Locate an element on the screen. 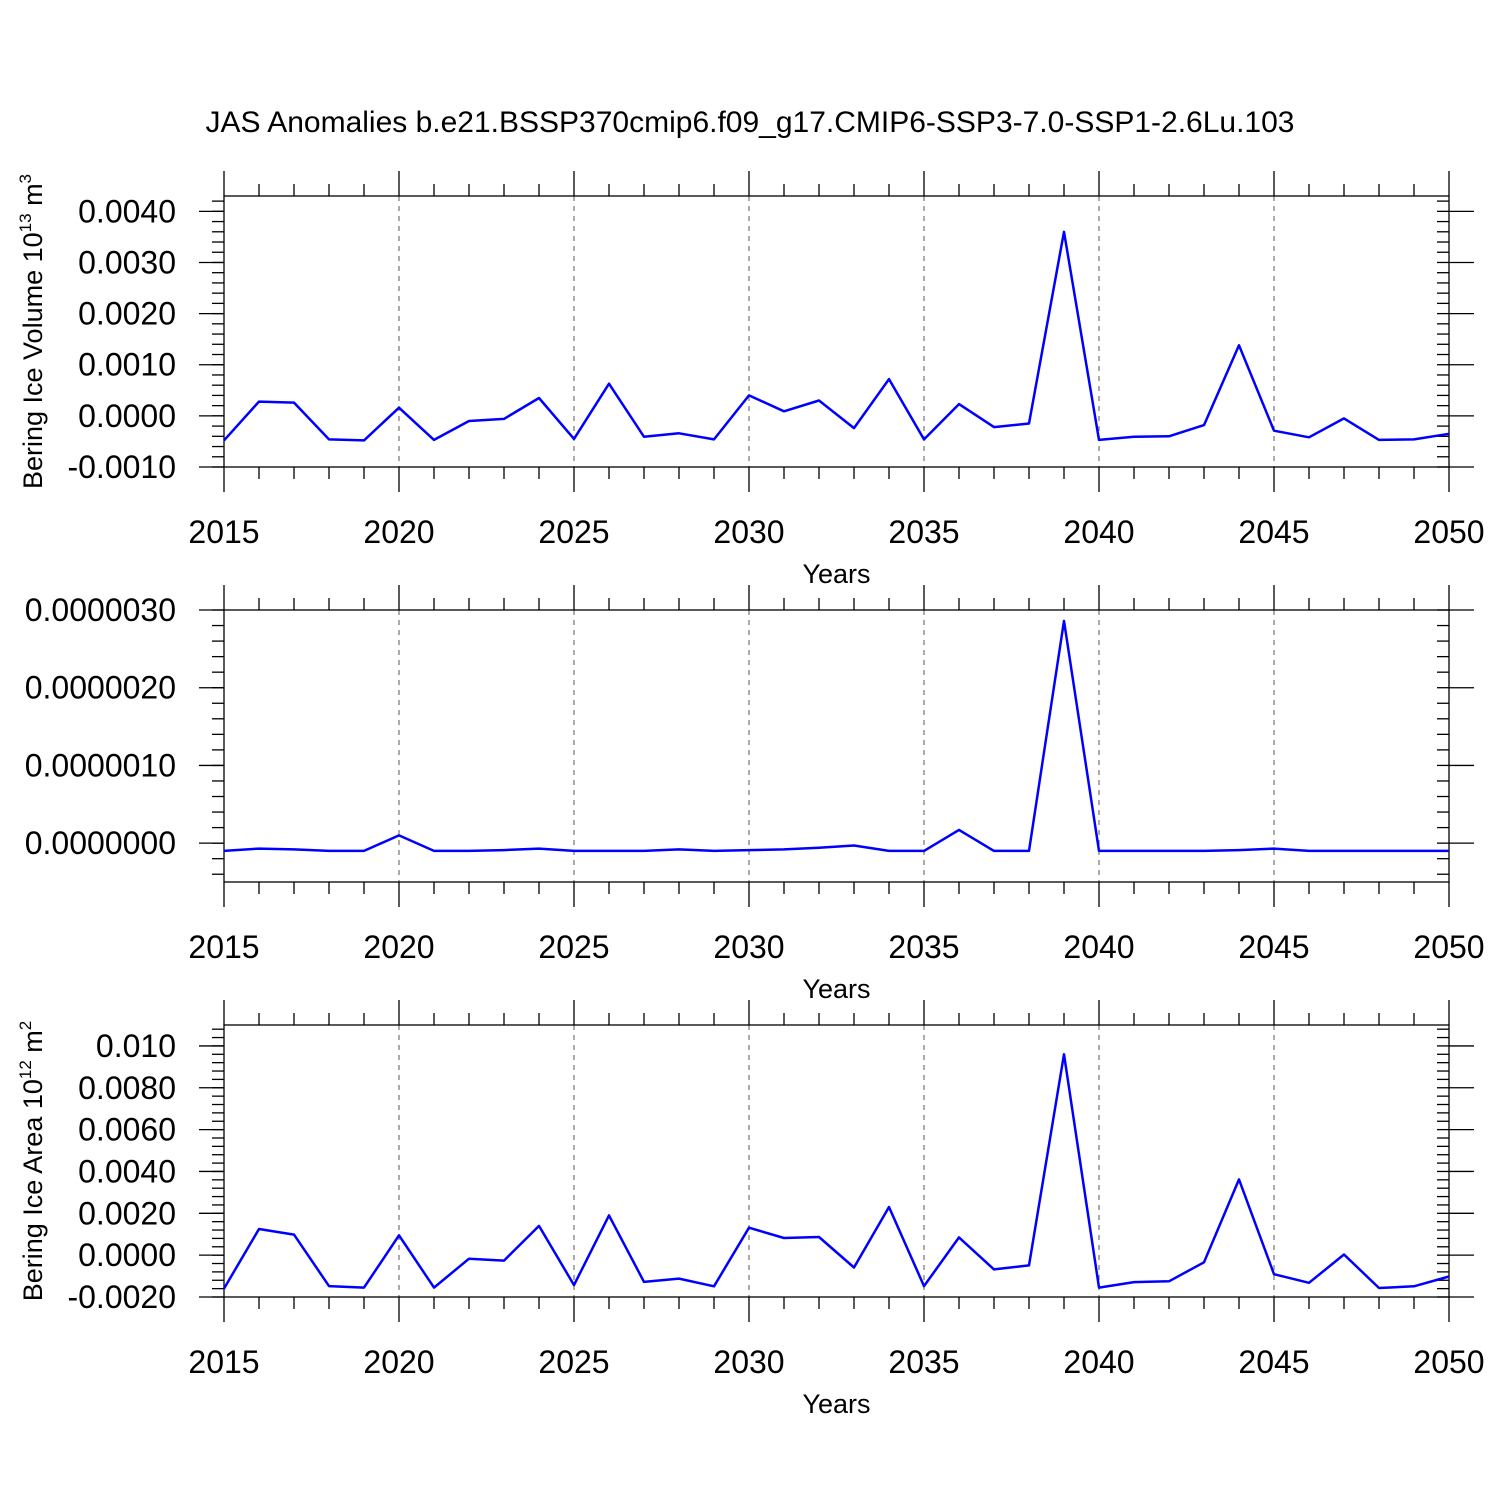 This screenshot has width=1500, height=1500. y-tick-label: 0.0080 is located at coordinates (127, 1088).